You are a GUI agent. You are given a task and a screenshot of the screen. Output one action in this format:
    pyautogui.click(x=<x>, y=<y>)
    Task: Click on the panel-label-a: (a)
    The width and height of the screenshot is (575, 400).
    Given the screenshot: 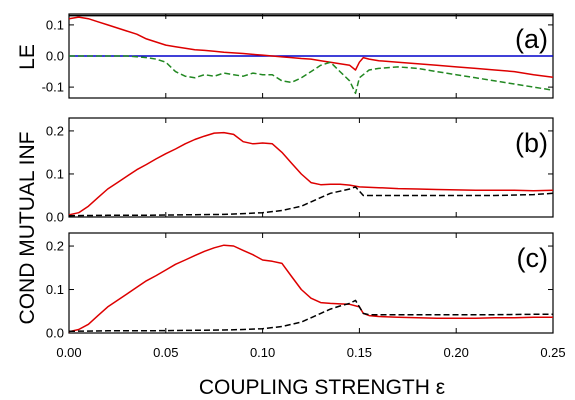 What is the action you would take?
    pyautogui.click(x=531, y=39)
    